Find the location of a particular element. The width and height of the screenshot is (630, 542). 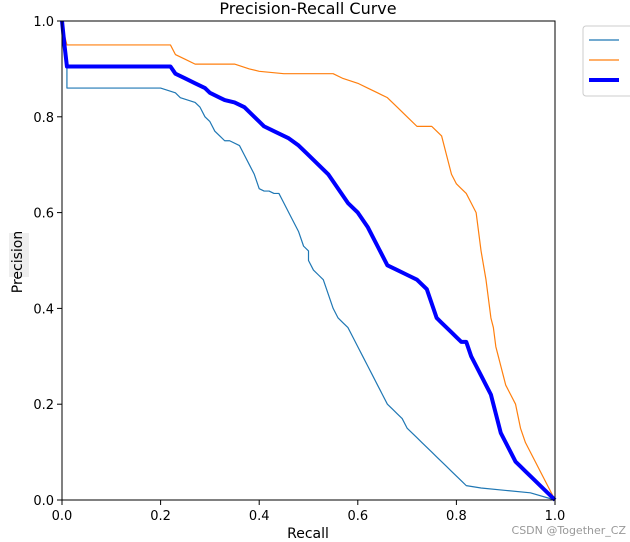

x-tick-label-5: 1.0 is located at coordinates (555, 516).